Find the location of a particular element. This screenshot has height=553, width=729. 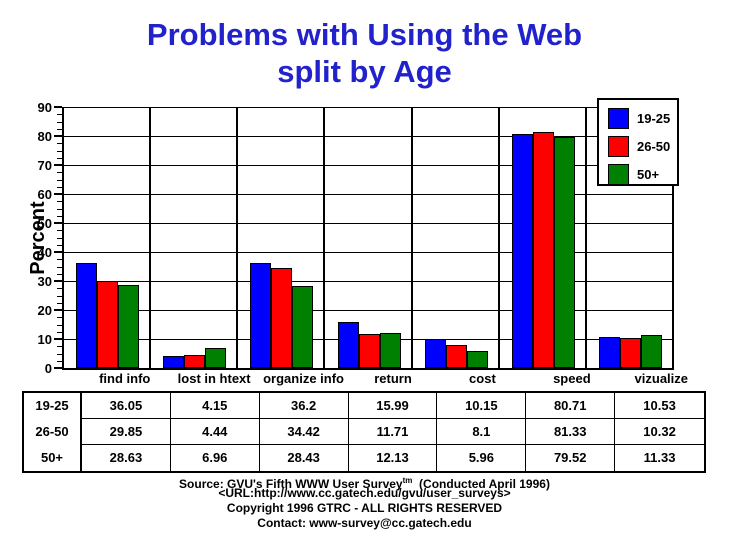

bar-50+-lost-in-htext is located at coordinates (216, 357).